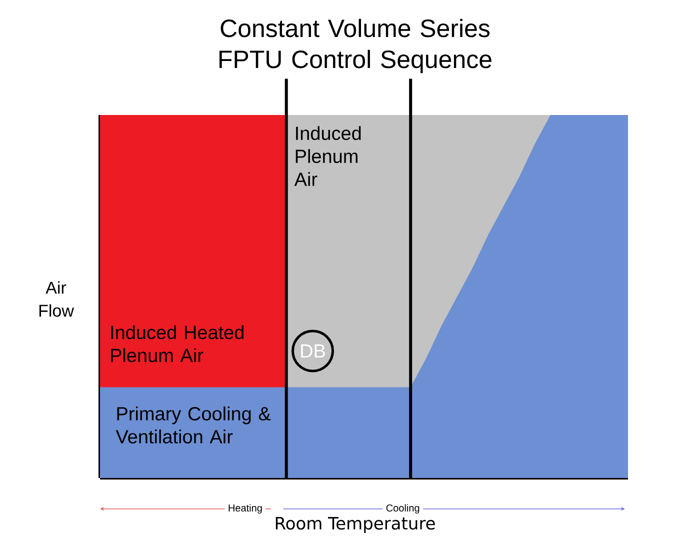  Describe the element at coordinates (245, 509) in the screenshot. I see `text: Heating` at that location.